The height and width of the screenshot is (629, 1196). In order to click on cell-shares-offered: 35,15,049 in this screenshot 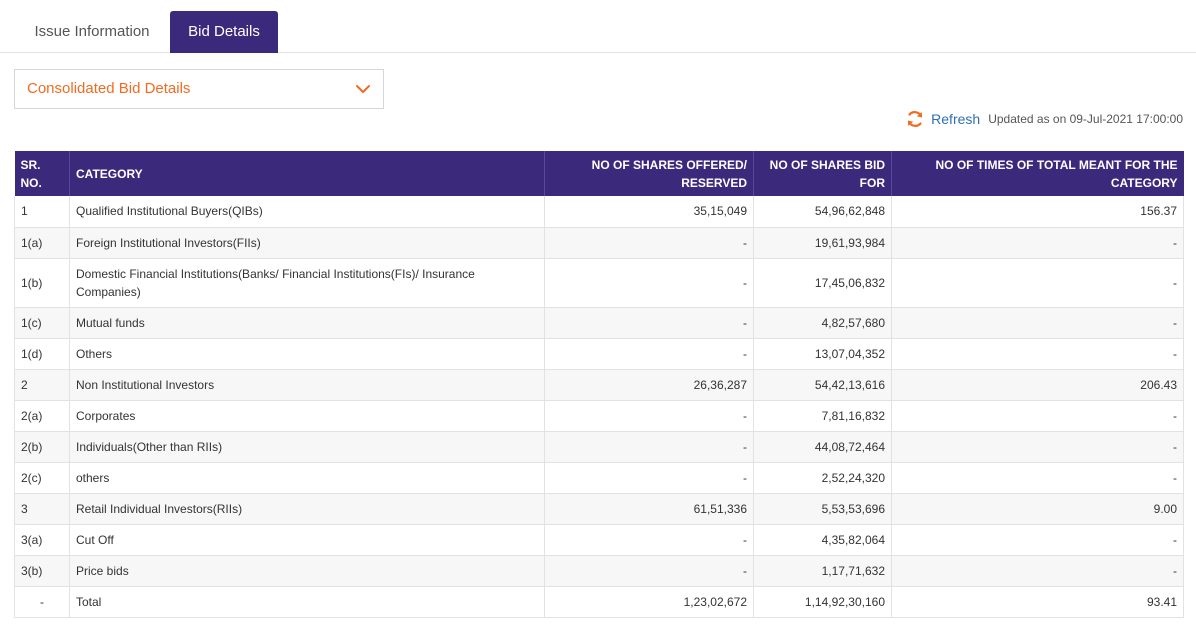, I will do `click(649, 212)`.